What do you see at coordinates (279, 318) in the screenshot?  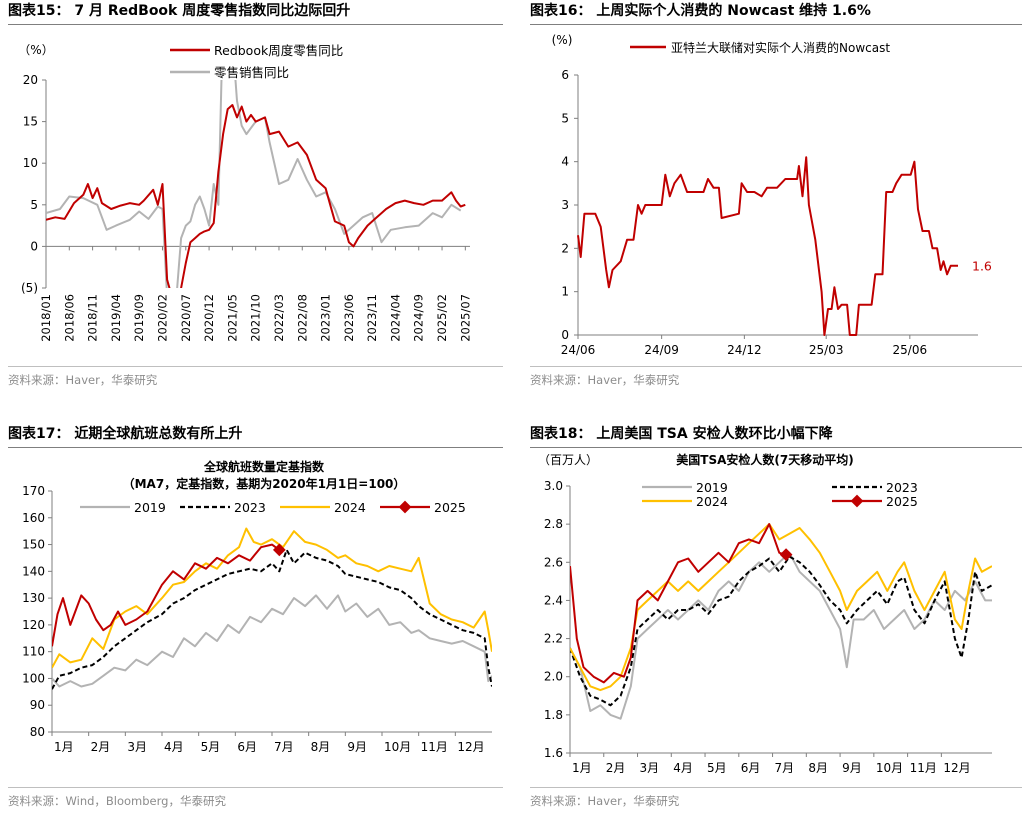 I see `x-tick-label: 2022/03` at bounding box center [279, 318].